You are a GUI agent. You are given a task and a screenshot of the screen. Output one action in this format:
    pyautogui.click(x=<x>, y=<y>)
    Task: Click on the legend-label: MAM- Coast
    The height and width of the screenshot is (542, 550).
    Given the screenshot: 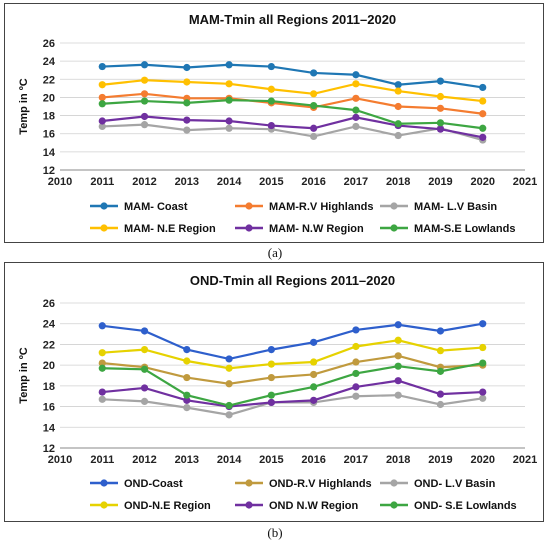 What is the action you would take?
    pyautogui.click(x=156, y=207)
    